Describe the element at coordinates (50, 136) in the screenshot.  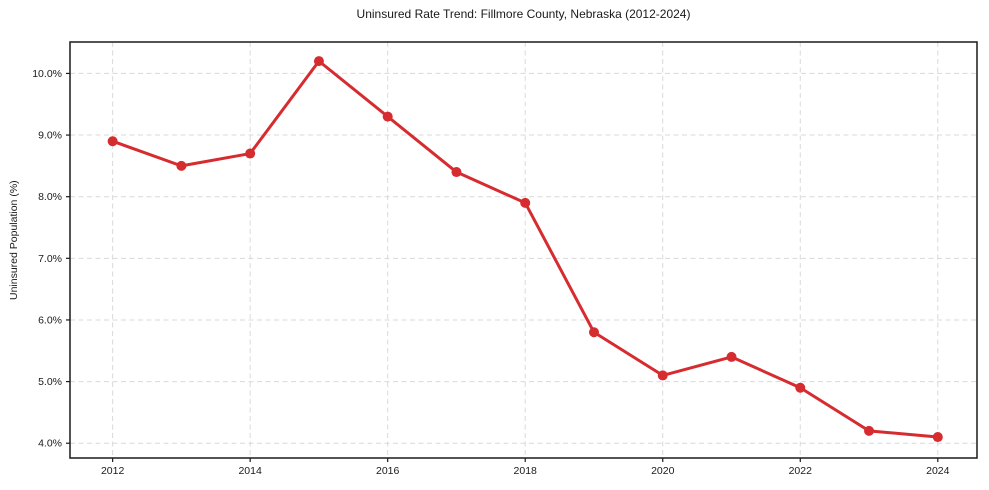
I see `y-tick-label: 9.0%` at that location.